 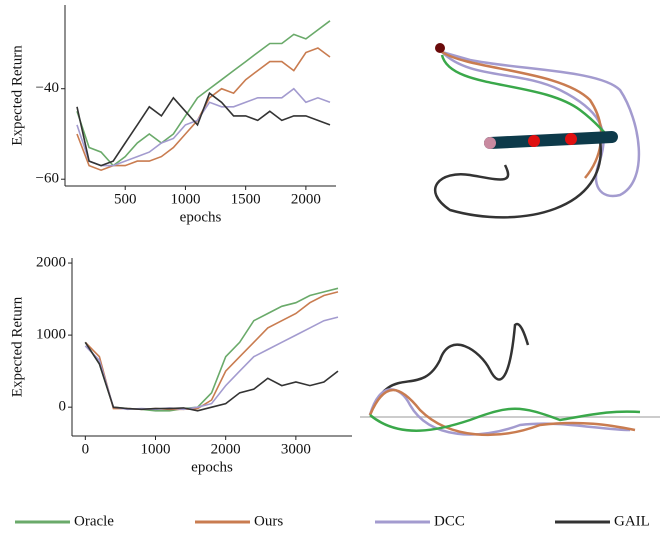 I want to click on rod-end, so click(x=490, y=143).